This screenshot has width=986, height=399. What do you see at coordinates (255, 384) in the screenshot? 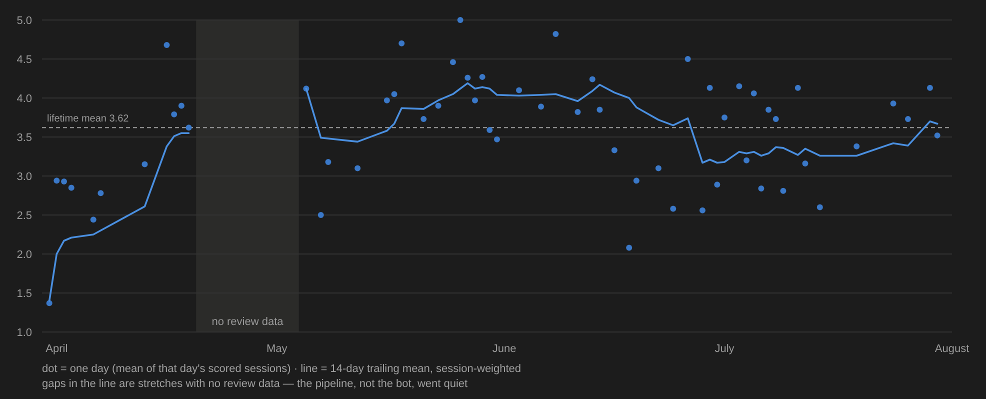
I see `text: gaps in the line are stretches with no review data — the pipeline, not the bot, went quiet` at bounding box center [255, 384].